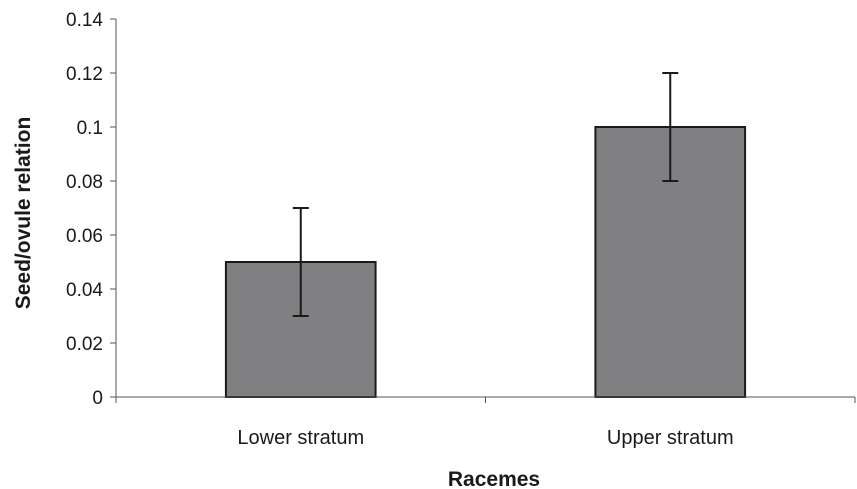 This screenshot has height=489, width=857. Describe the element at coordinates (485, 422) in the screenshot. I see `x-axis: Lower stratum Upper stratum` at that location.